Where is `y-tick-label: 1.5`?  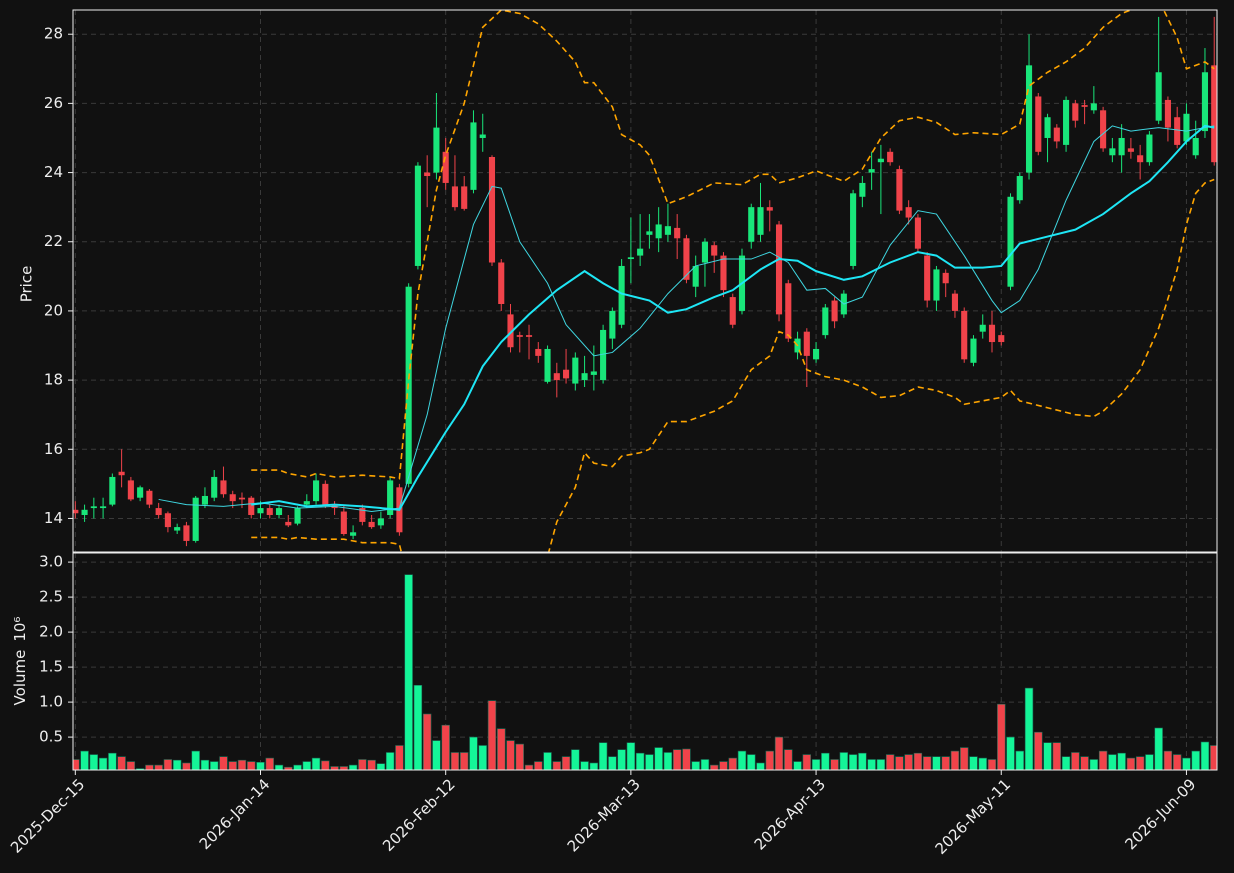
y-tick-label: 1.5 is located at coordinates (51, 667).